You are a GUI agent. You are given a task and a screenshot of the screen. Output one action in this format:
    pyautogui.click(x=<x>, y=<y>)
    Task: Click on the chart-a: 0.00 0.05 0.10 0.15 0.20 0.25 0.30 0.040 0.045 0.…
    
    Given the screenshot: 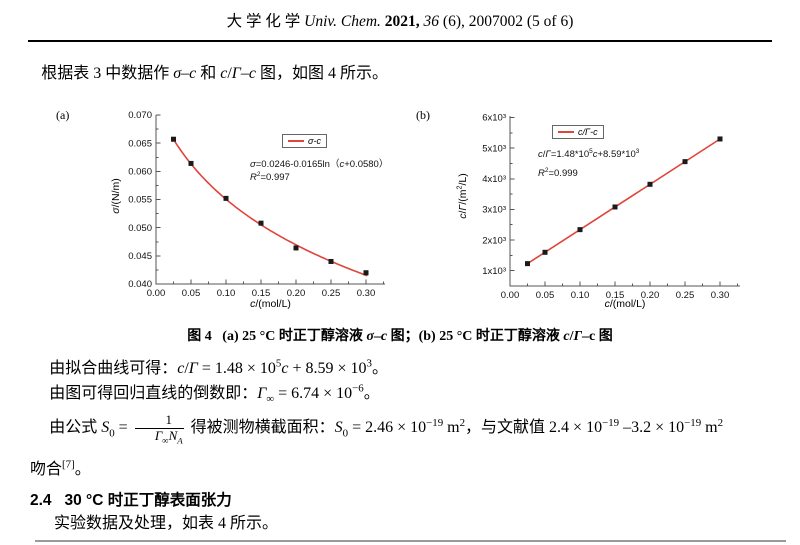 What is the action you would take?
    pyautogui.click(x=256, y=204)
    